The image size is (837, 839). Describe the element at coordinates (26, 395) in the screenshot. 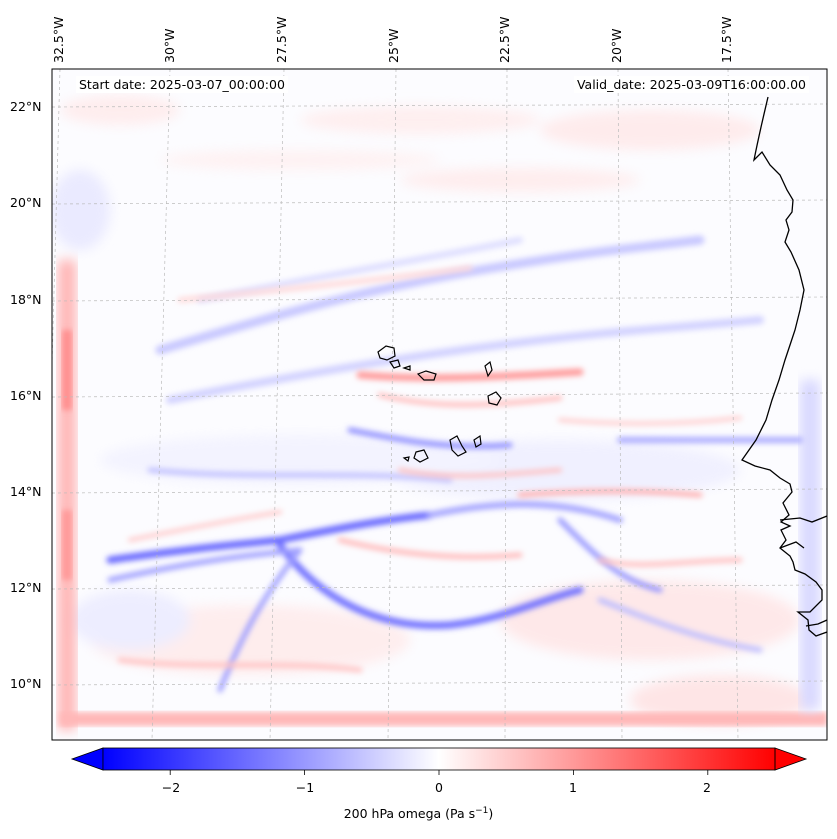

I see `lat-label-16n: 16°N` at that location.